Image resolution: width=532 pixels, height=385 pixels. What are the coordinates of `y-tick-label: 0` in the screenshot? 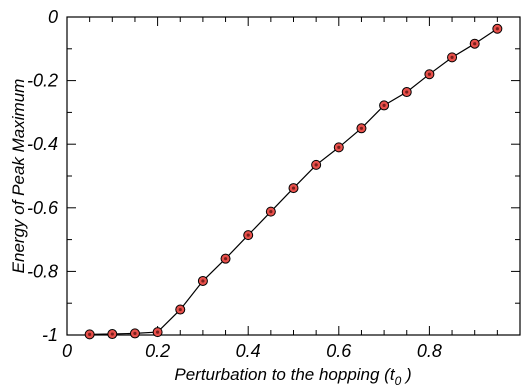 It's located at (53, 17).